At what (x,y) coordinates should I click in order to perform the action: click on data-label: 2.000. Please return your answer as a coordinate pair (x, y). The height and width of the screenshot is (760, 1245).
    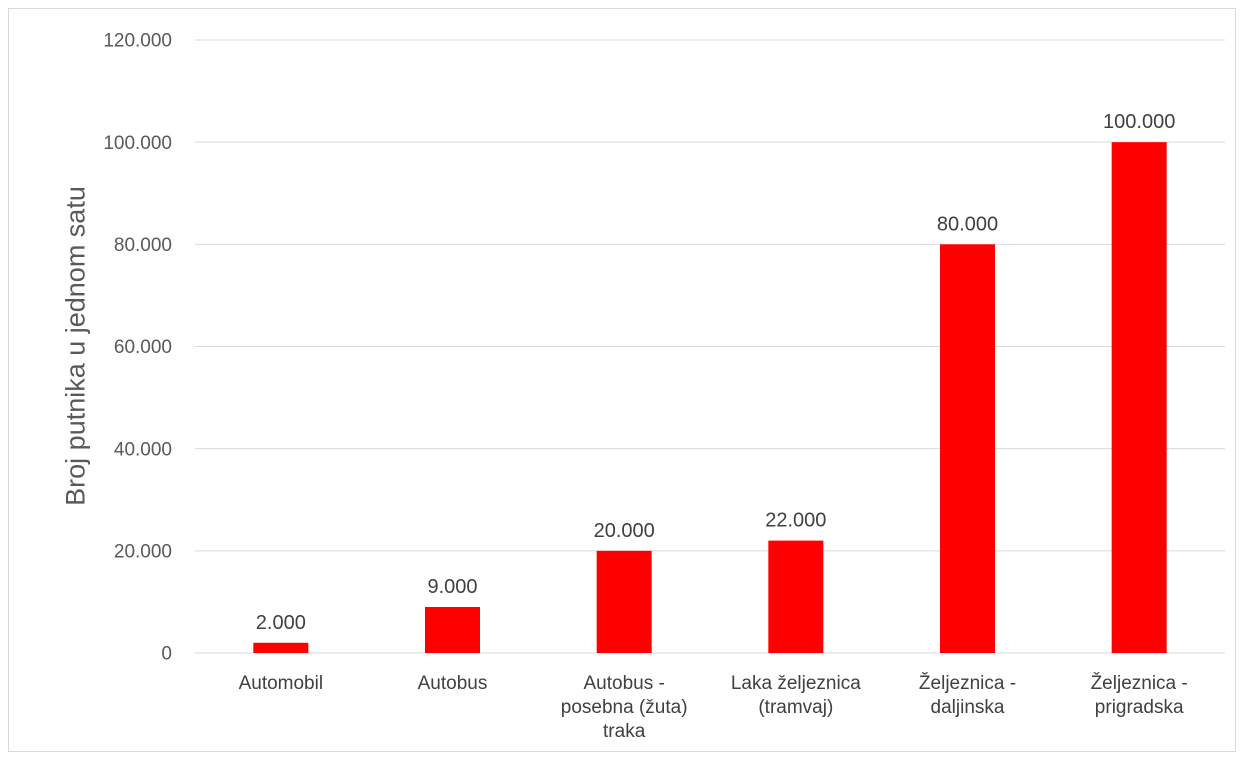
    Looking at the image, I should click on (281, 623).